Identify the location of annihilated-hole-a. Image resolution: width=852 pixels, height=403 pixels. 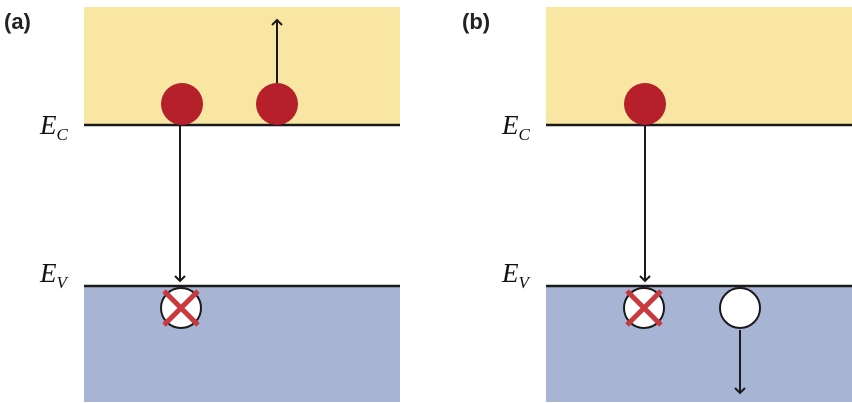
(181, 308).